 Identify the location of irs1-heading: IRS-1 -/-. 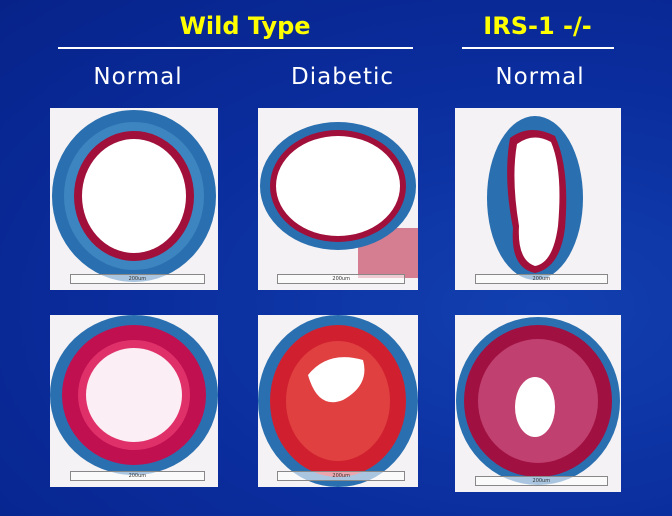
(537, 26).